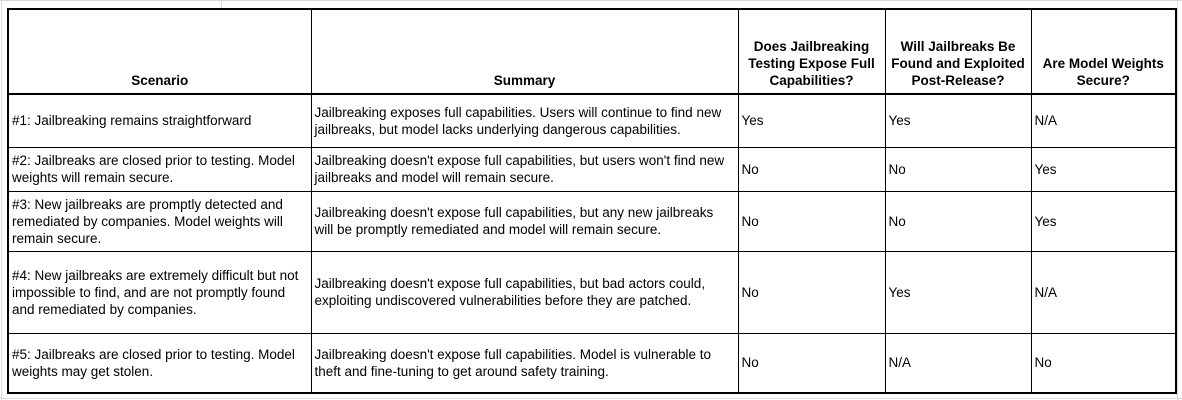 This screenshot has height=400, width=1182. Describe the element at coordinates (591, 398) in the screenshot. I see `gridline-bottom` at that location.